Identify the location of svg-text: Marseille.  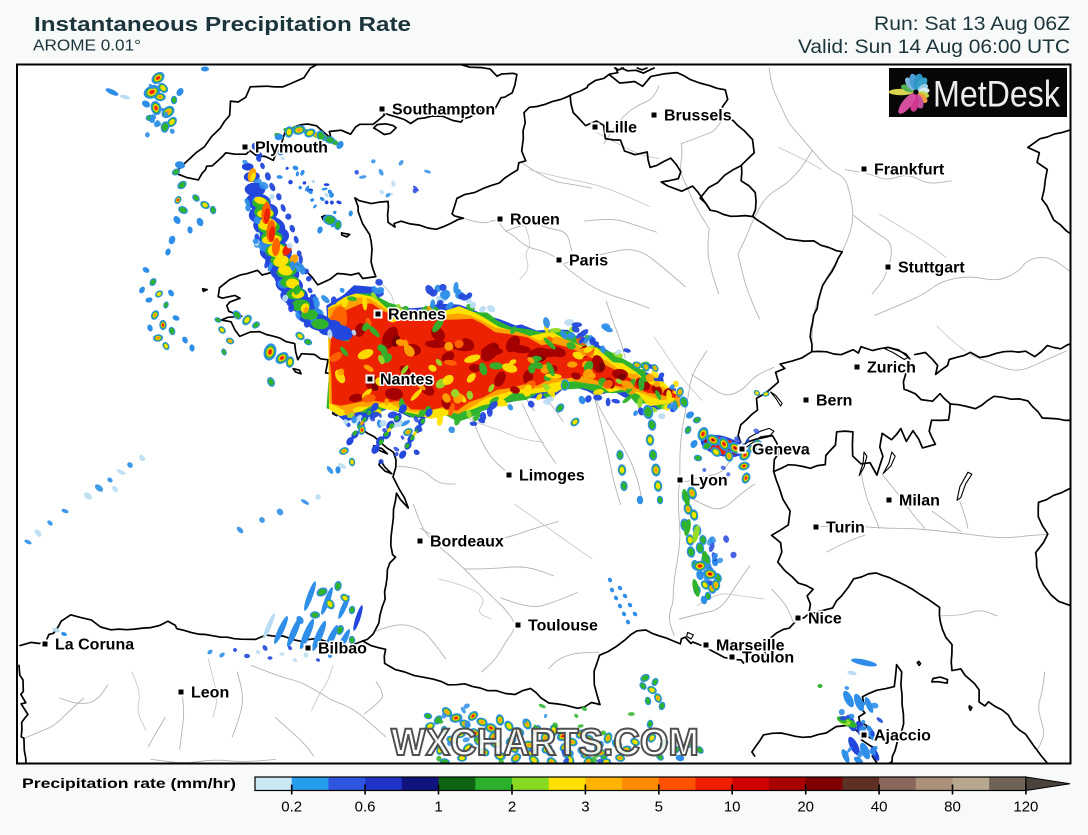
(750, 646).